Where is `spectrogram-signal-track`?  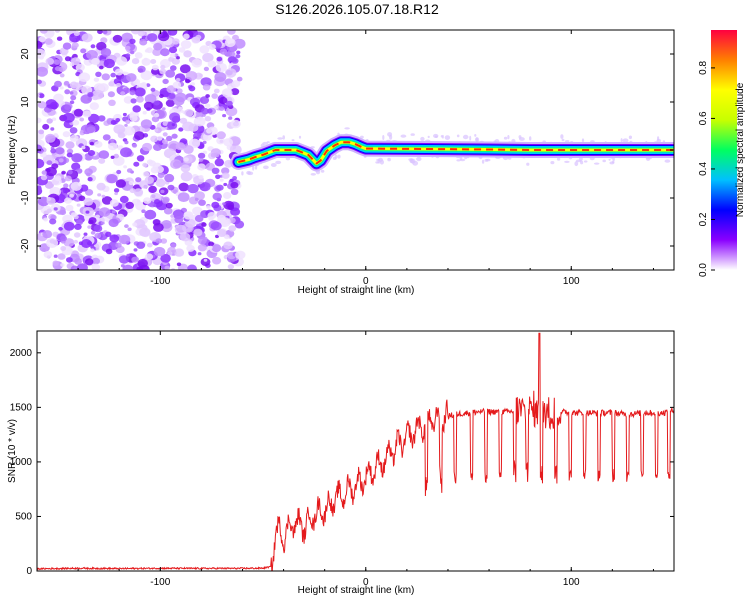
spectrogram-signal-track is located at coordinates (452, 151).